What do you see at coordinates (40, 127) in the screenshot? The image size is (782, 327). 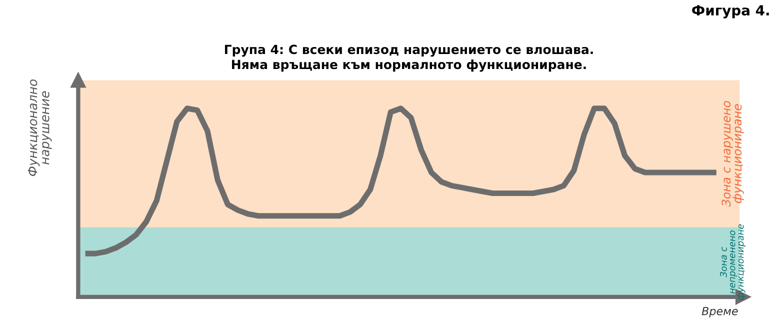 I see `y-axis-title: Функционално нарушение` at bounding box center [40, 127].